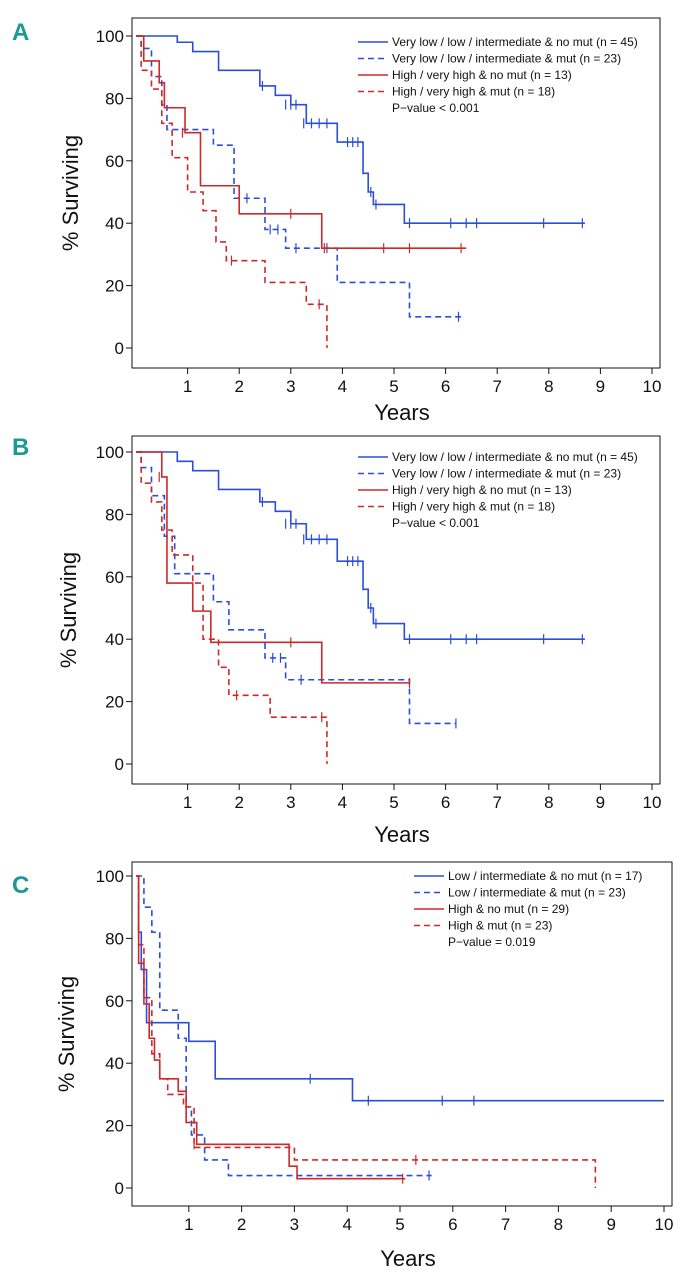  Describe the element at coordinates (20, 885) in the screenshot. I see `panel-letter: C` at that location.